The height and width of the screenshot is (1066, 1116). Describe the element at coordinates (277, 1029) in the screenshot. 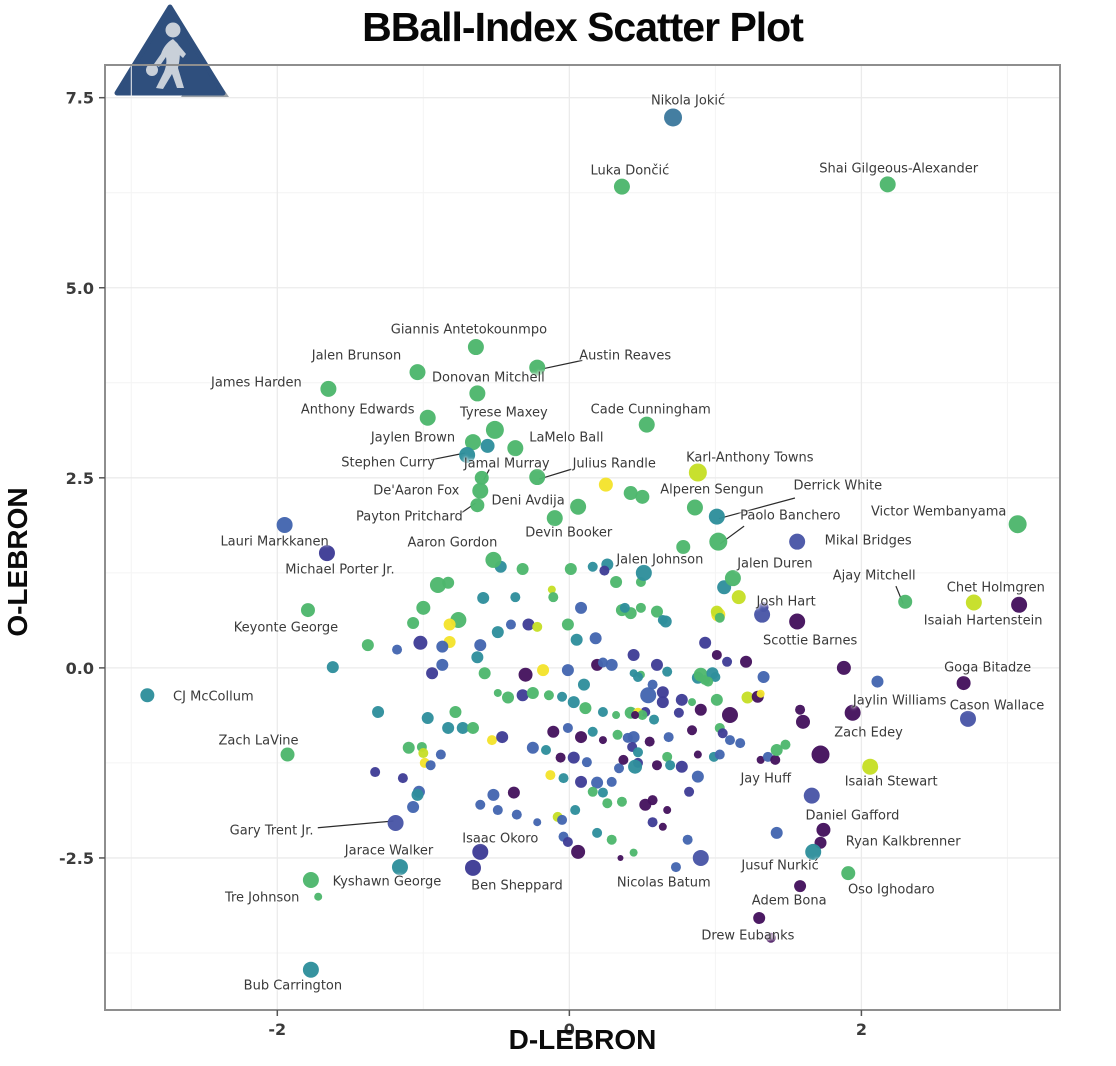

I see `x-tick-label: -2` at that location.